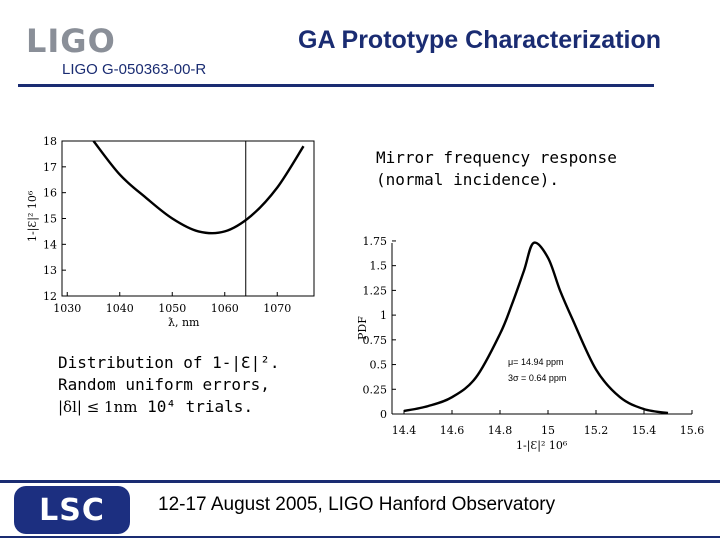  What do you see at coordinates (542, 446) in the screenshot?
I see `chart2-xlabel: 1-|Ɛ|² 10⁶` at bounding box center [542, 446].